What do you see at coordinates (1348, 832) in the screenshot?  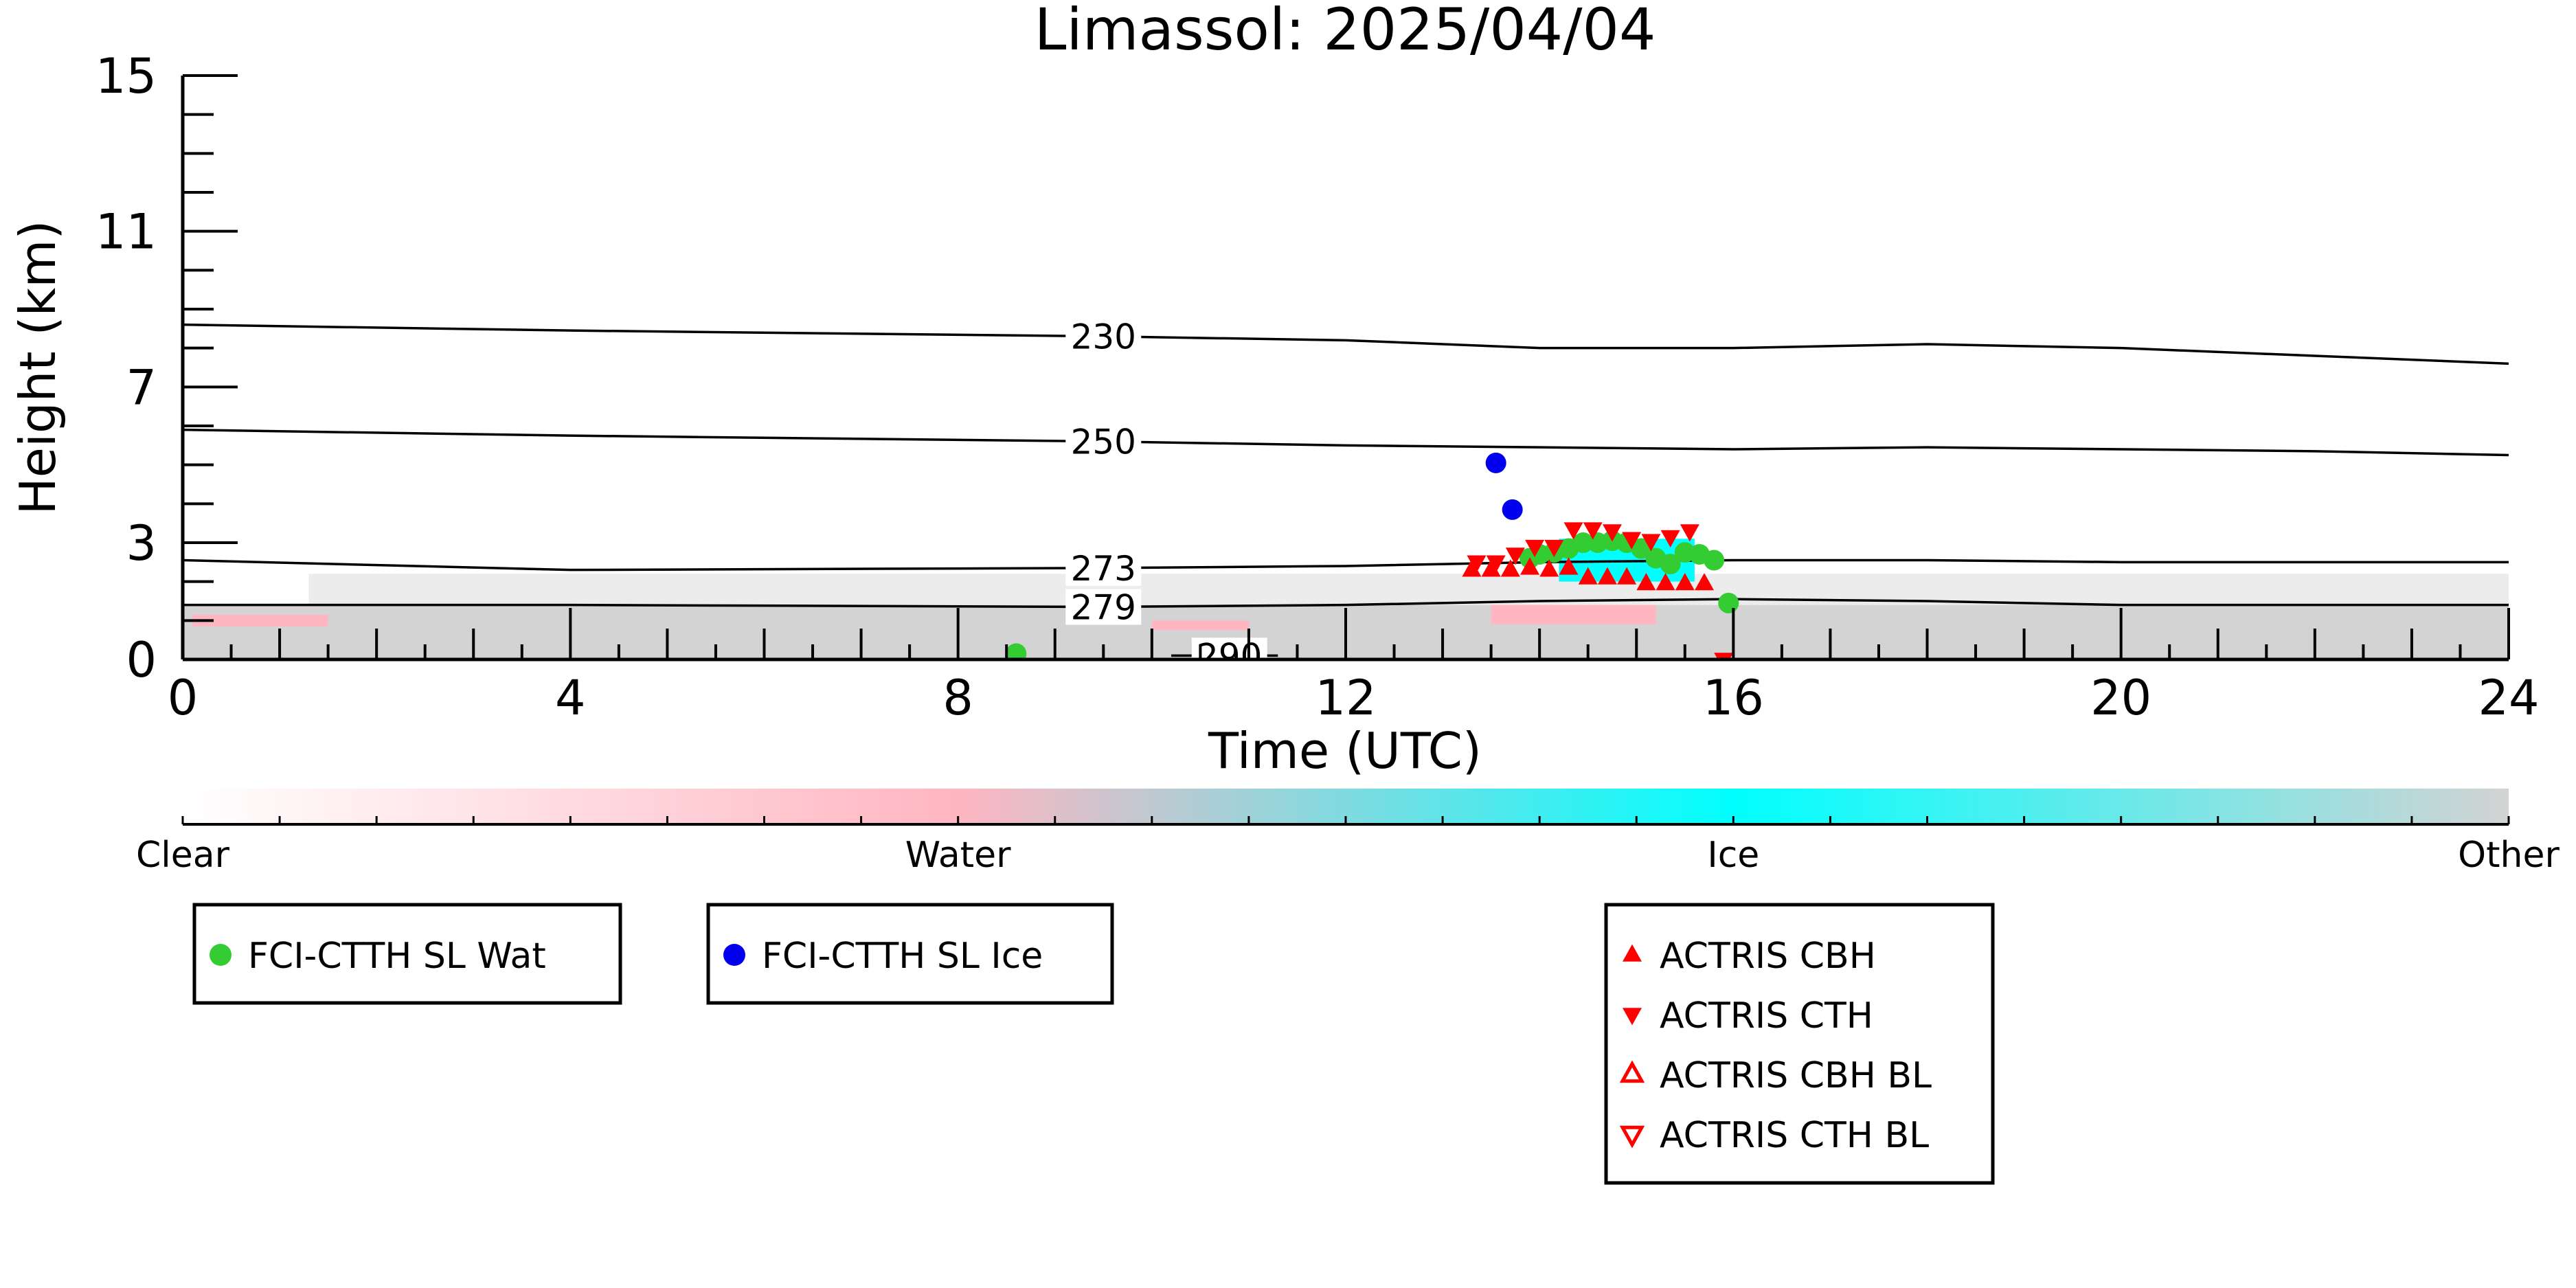 I see `colorbar: Clear Water Ice Other` at bounding box center [1348, 832].